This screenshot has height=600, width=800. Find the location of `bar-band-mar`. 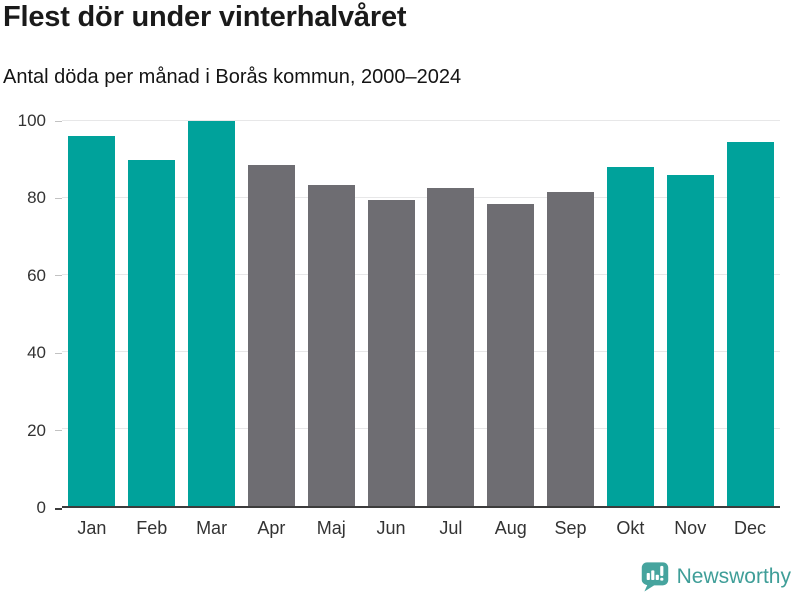

bar-band-mar is located at coordinates (212, 313).